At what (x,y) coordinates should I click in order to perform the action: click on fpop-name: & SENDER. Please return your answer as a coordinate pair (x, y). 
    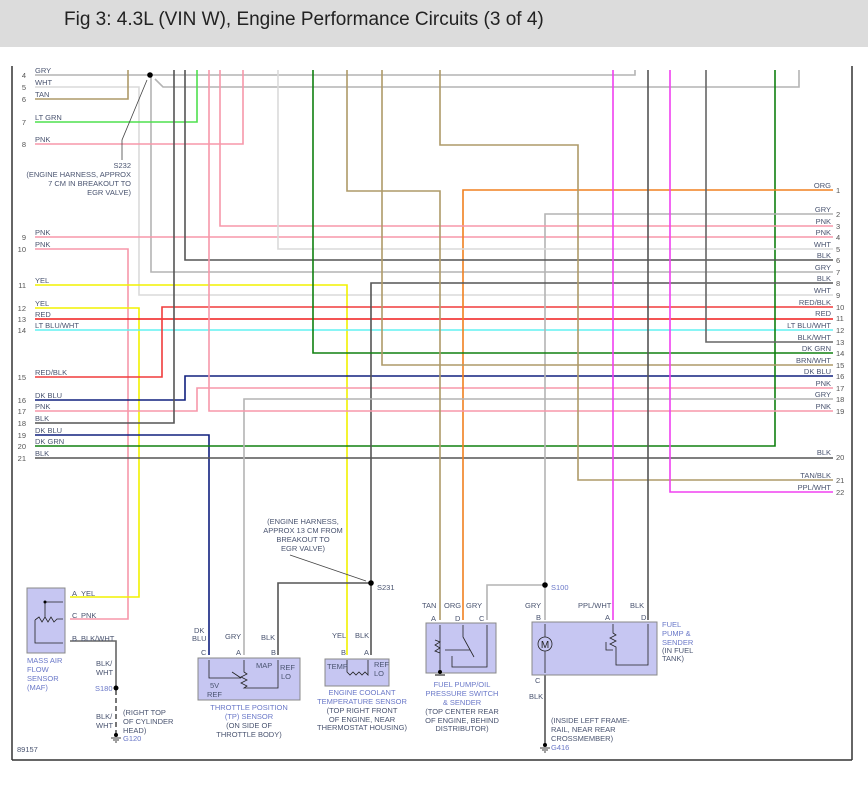
    Looking at the image, I should click on (462, 702).